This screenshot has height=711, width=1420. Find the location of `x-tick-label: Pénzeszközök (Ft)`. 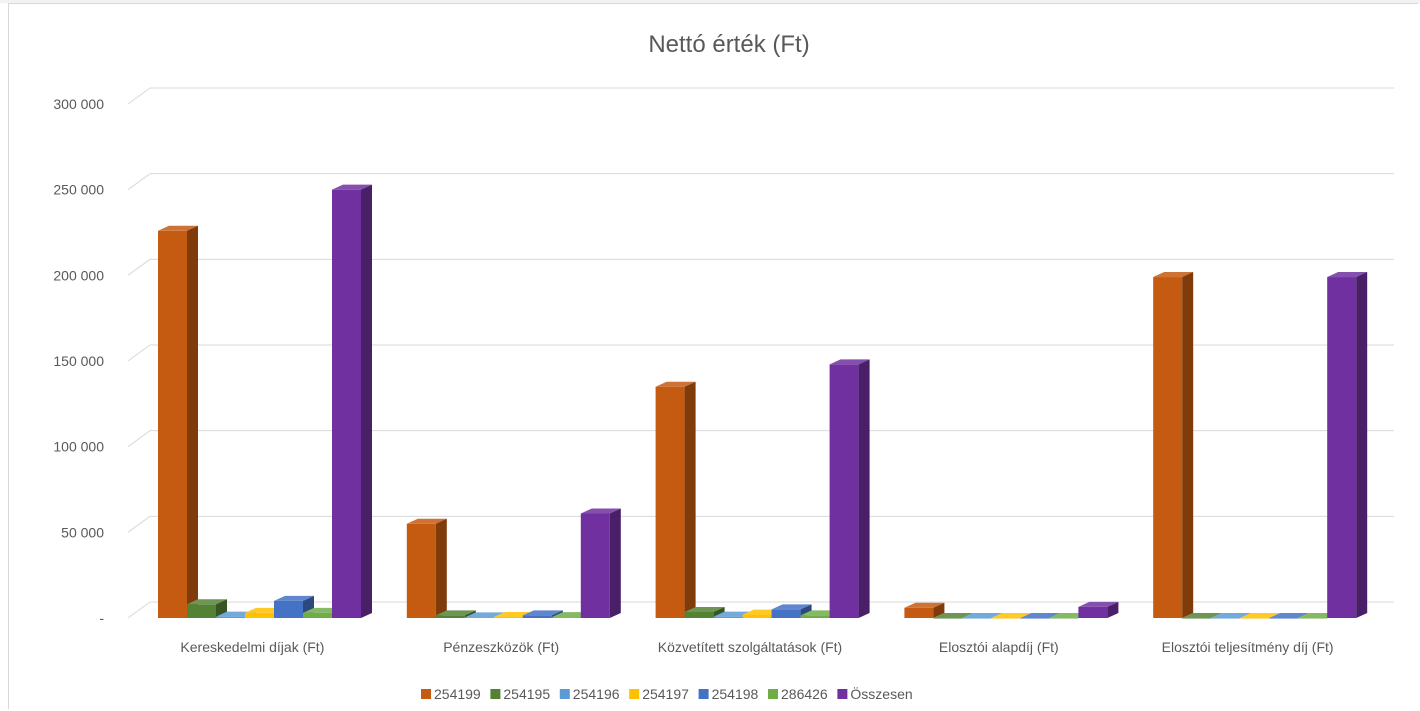

x-tick-label: Pénzeszközök (Ft) is located at coordinates (501, 647).